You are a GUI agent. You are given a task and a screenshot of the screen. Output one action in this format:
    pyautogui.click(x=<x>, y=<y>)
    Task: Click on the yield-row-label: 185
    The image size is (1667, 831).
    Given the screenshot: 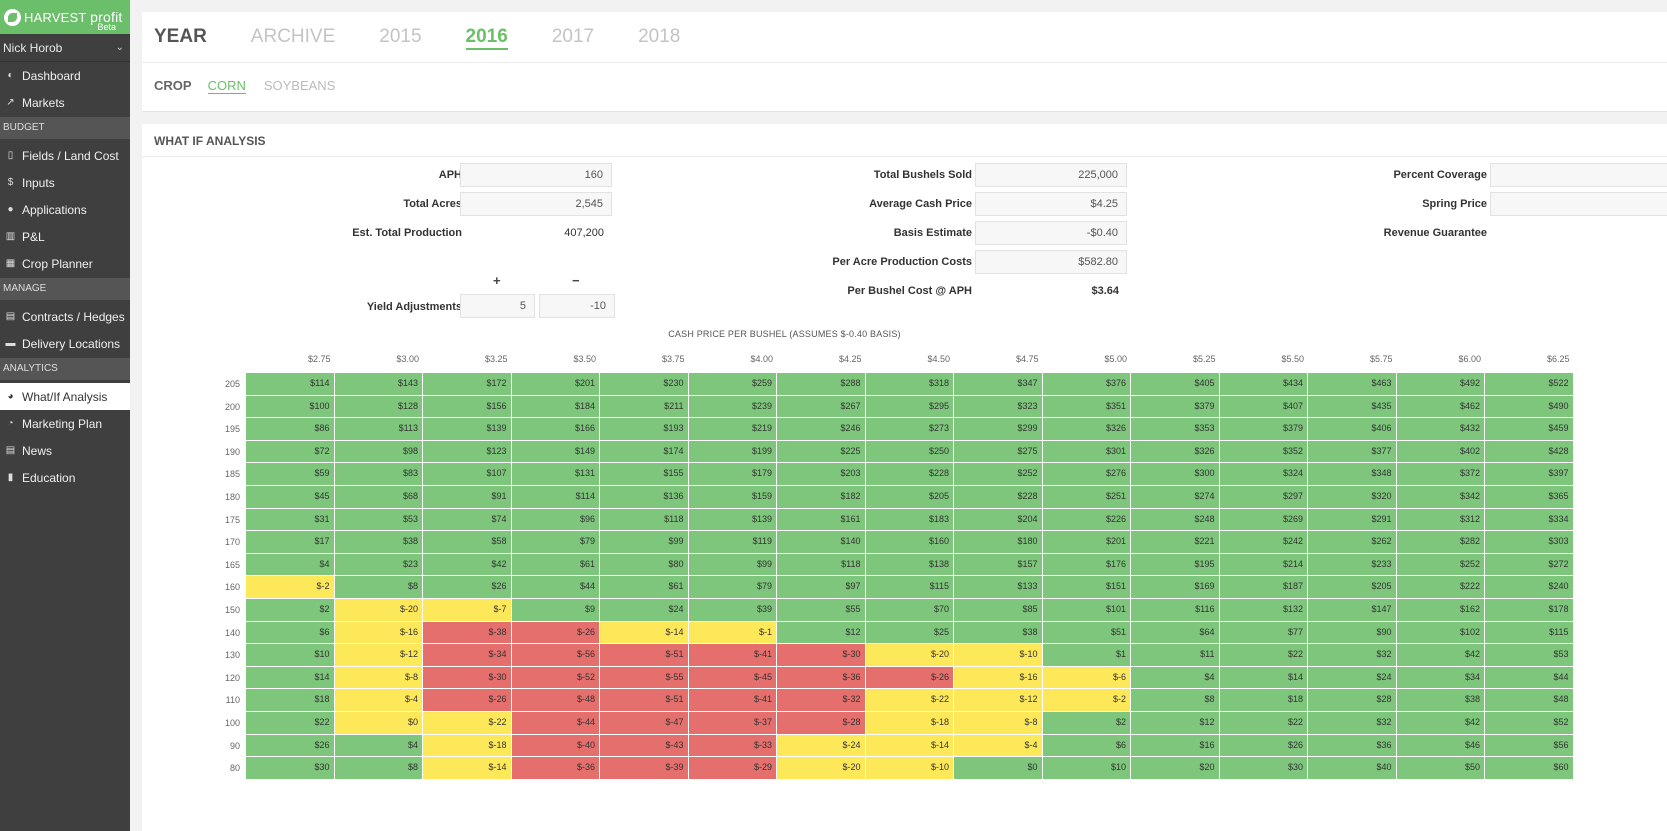 What is the action you would take?
    pyautogui.click(x=232, y=474)
    